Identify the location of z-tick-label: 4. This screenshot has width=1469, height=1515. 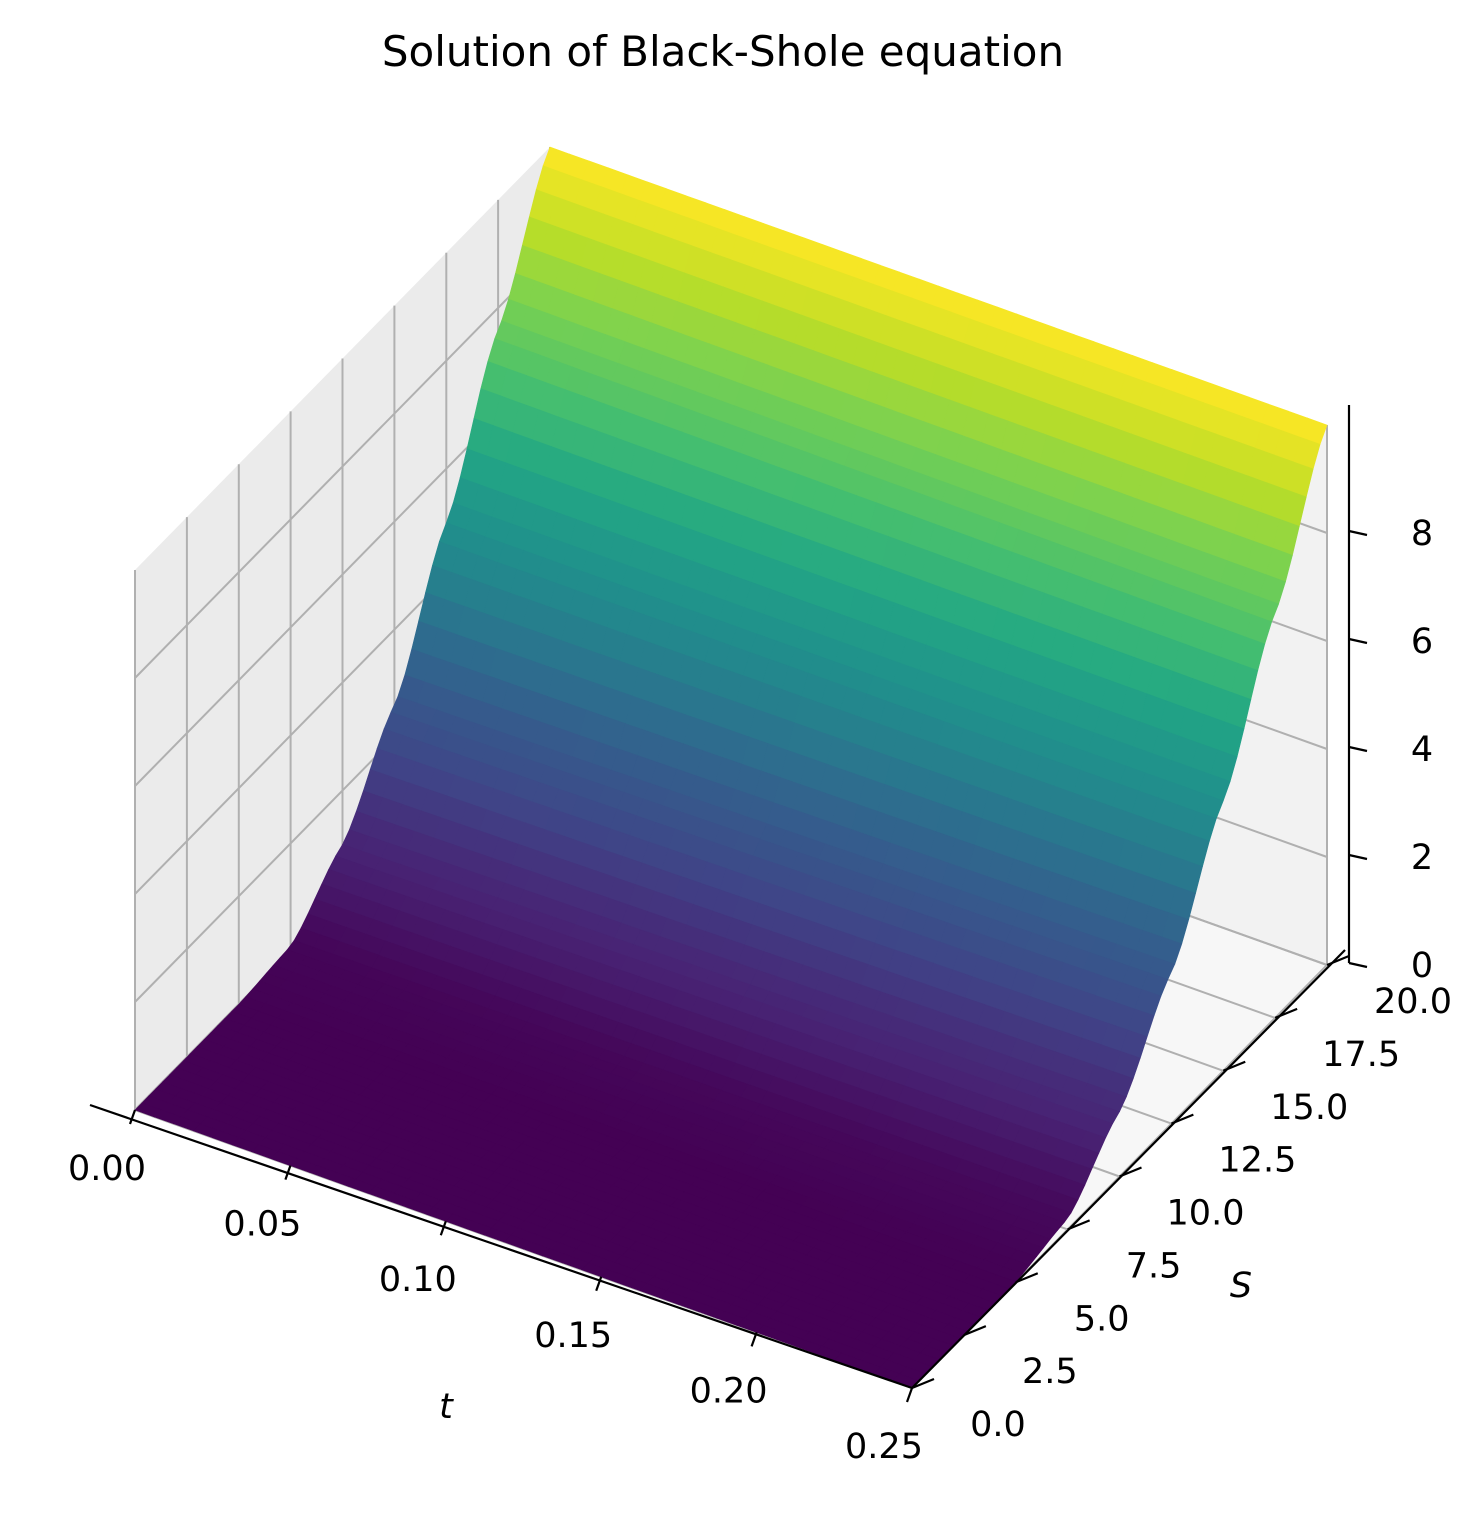
(1422, 750).